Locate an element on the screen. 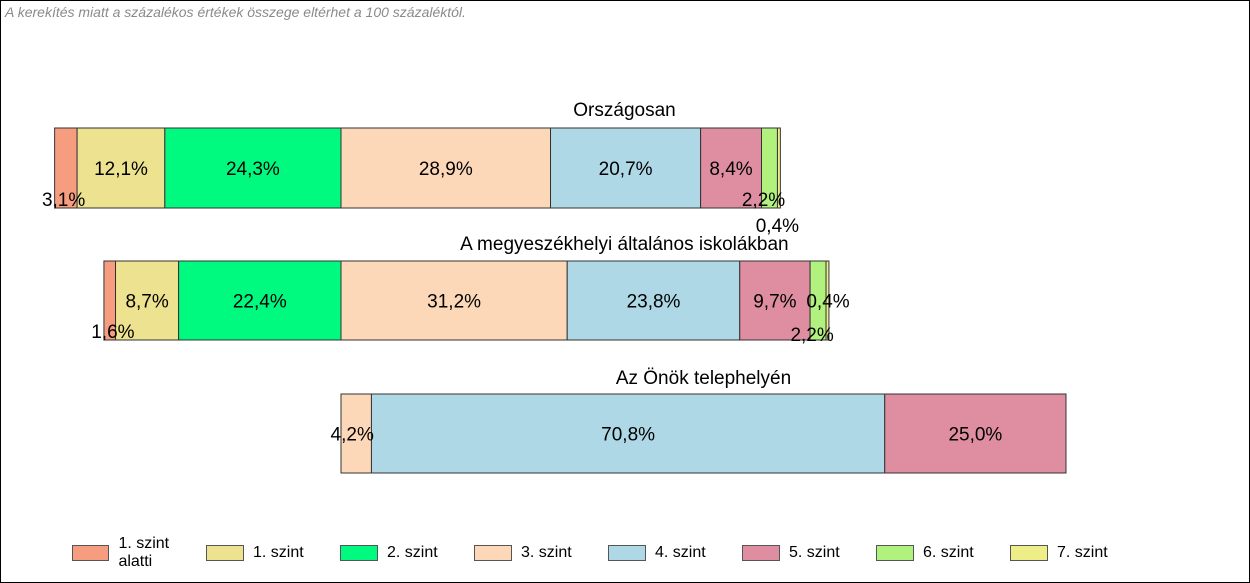 The width and height of the screenshot is (1250, 583). legend-item: 1. szint alatti is located at coordinates (139, 553).